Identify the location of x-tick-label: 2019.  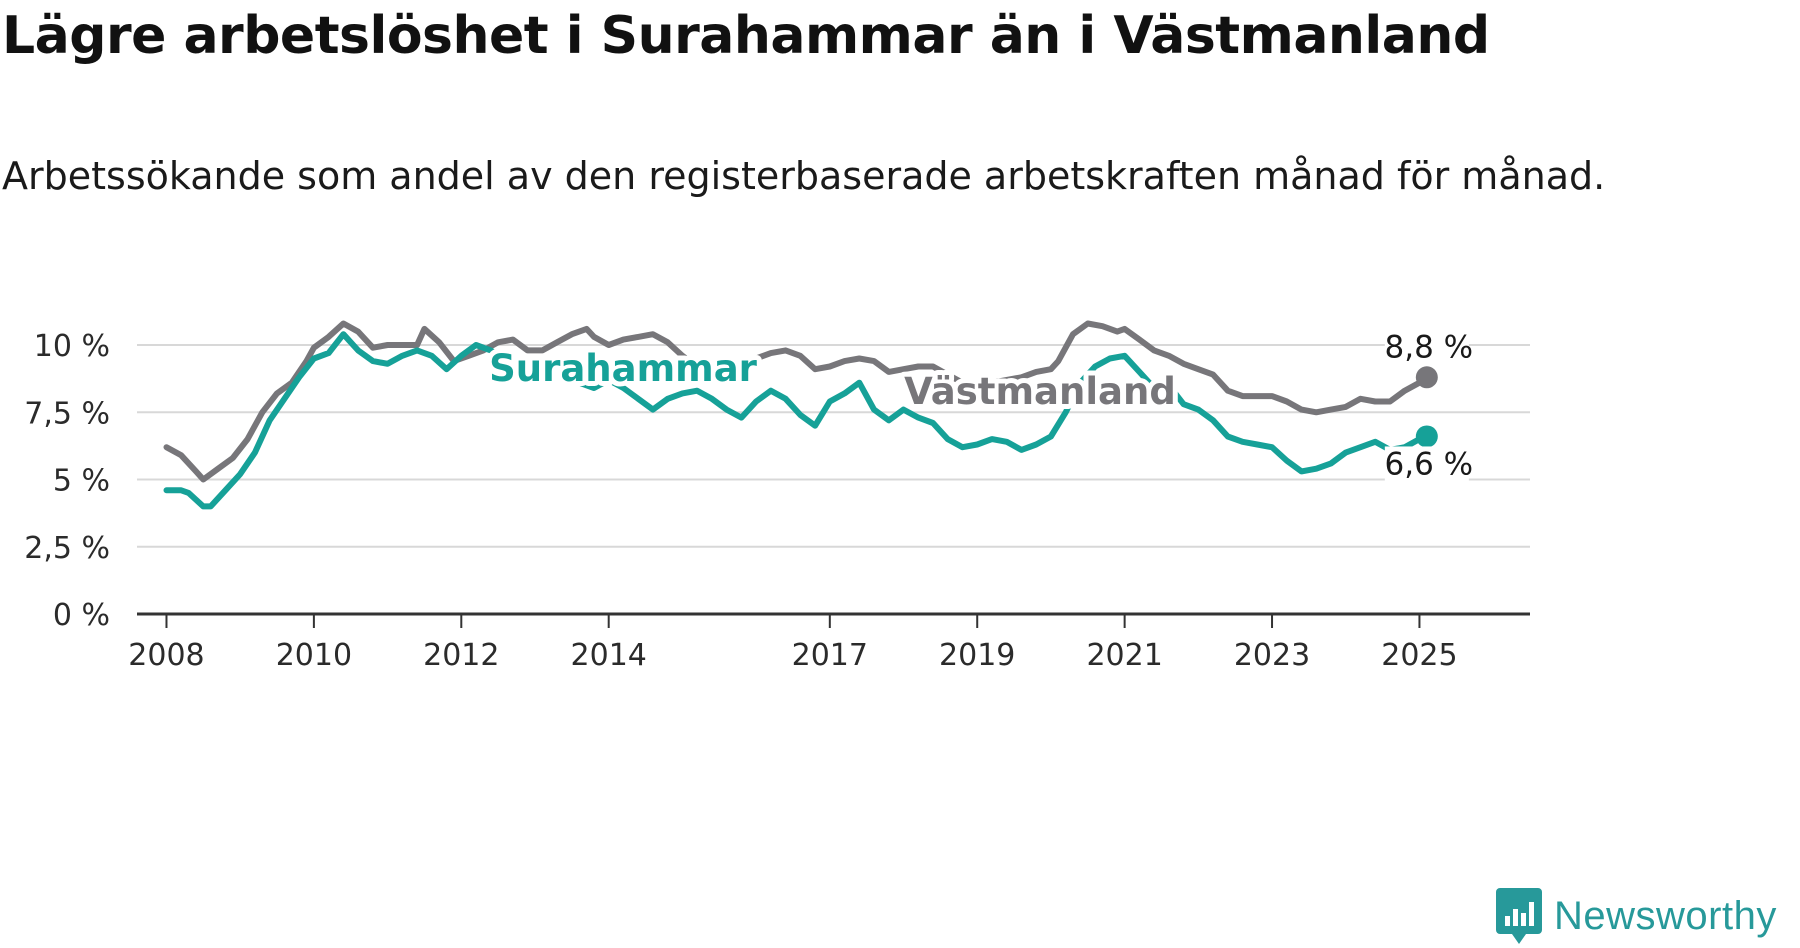
(977, 655).